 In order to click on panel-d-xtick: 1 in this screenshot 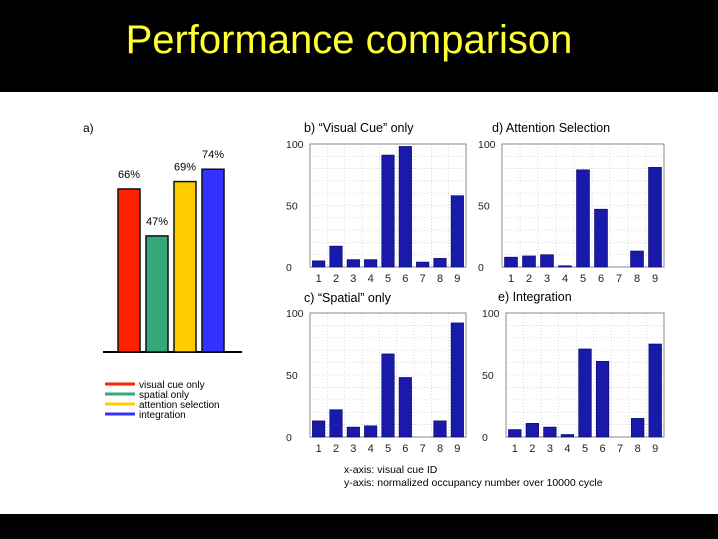, I will do `click(511, 279)`.